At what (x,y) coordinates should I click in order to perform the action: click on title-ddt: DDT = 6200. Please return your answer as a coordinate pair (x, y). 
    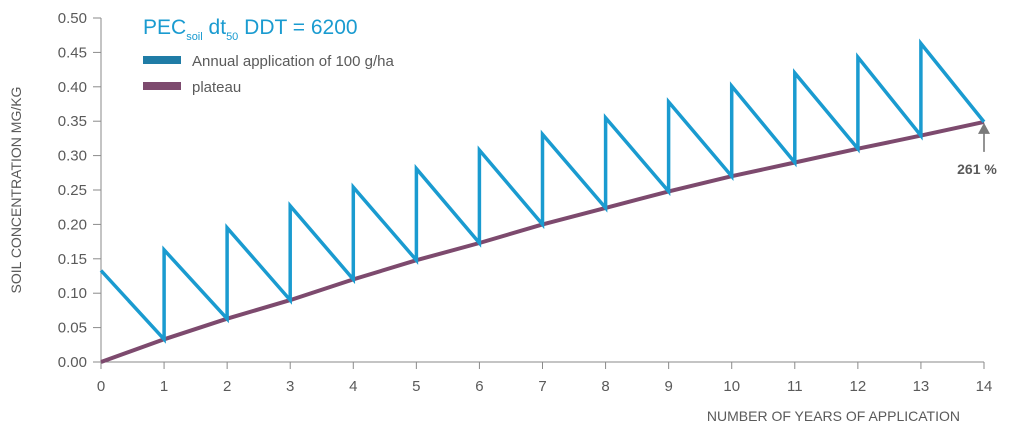
    Looking at the image, I should click on (297, 27).